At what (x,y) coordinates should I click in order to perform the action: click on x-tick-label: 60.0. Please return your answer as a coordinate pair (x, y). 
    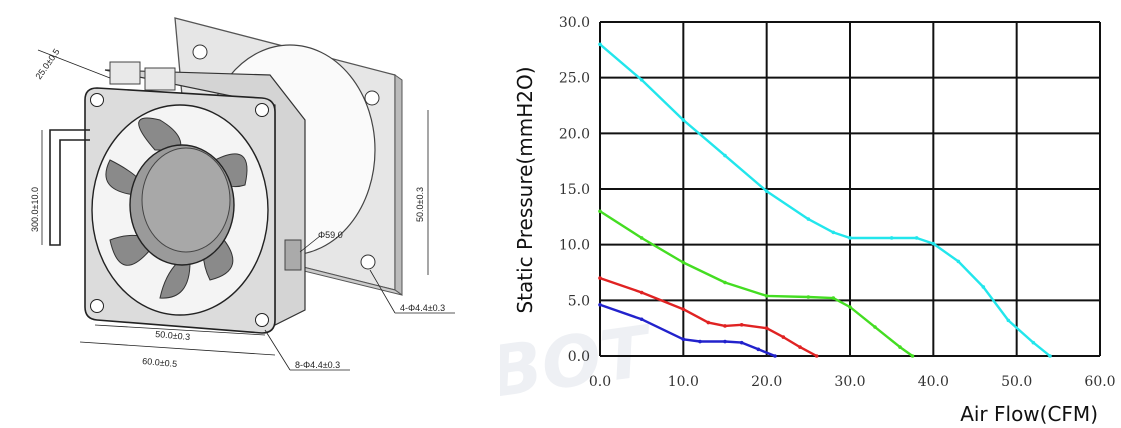
    Looking at the image, I should click on (1099, 382).